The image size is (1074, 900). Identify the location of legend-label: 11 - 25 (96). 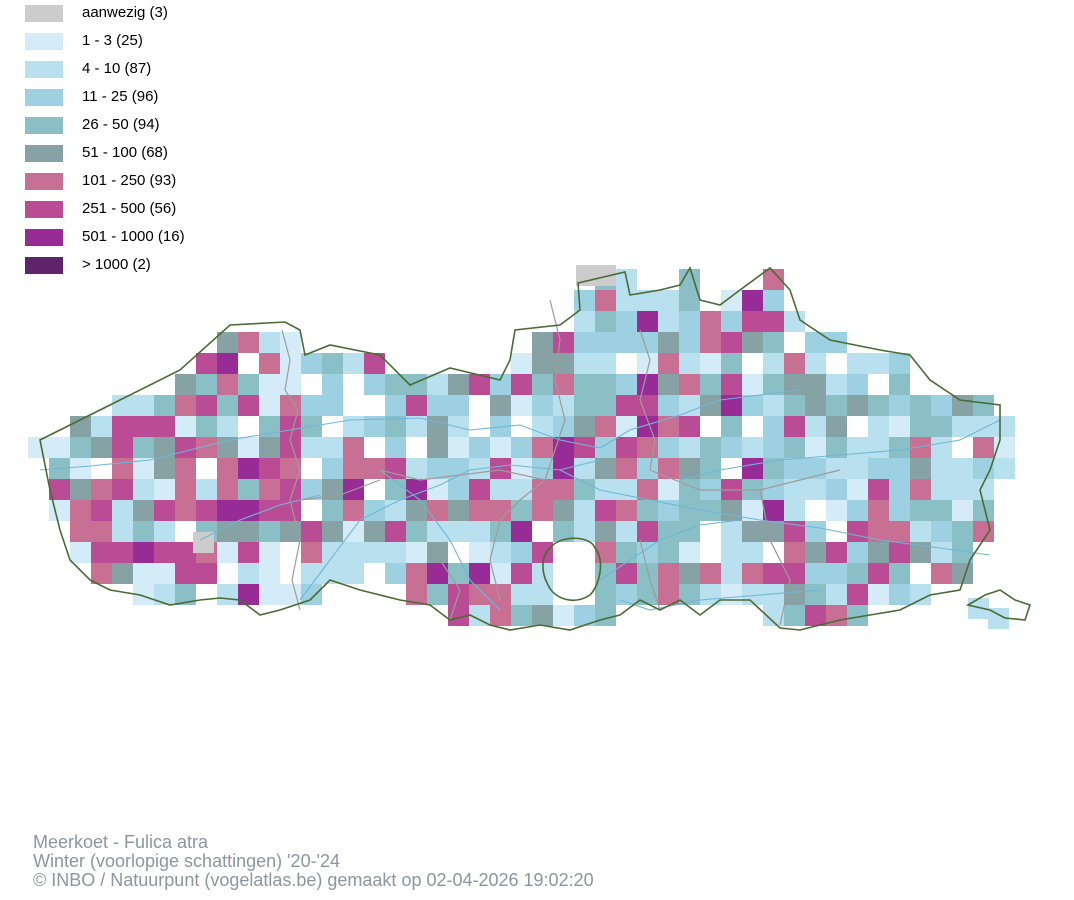
(120, 96).